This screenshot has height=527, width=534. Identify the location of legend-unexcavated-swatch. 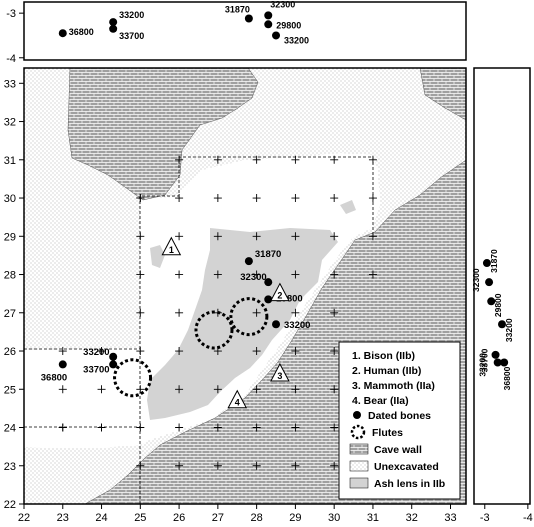
(359, 466).